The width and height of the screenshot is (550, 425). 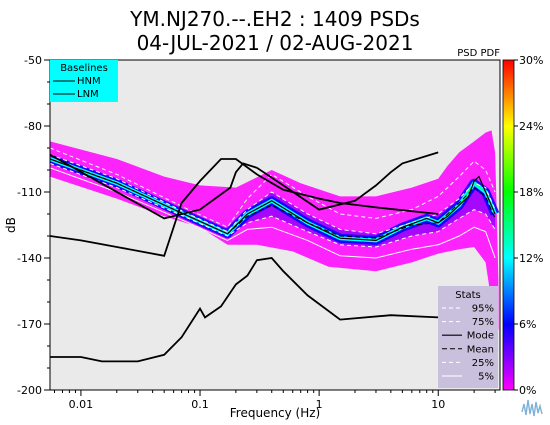 What do you see at coordinates (274, 19) in the screenshot?
I see `chart-title: YM.NJ270.--.EH2 : 1409 PSDs` at bounding box center [274, 19].